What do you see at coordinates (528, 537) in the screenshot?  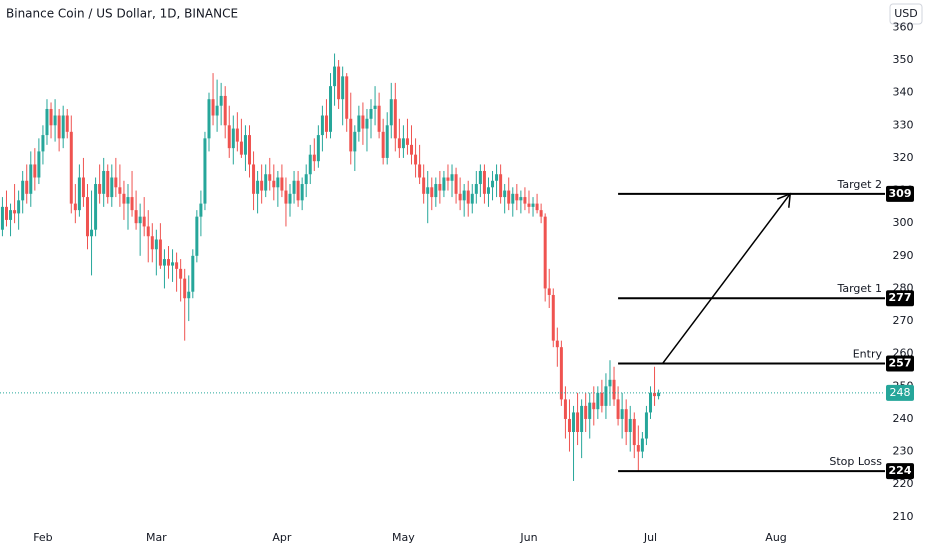 I see `x-tick-label: Jun` at bounding box center [528, 537].